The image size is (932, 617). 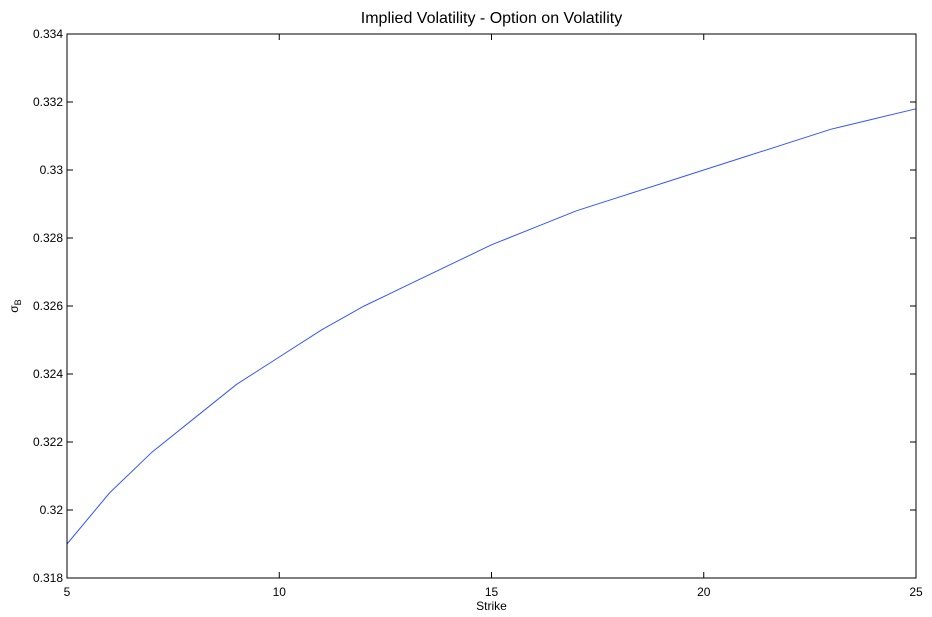 What do you see at coordinates (48, 442) in the screenshot?
I see `y-tick-label: 0.322` at bounding box center [48, 442].